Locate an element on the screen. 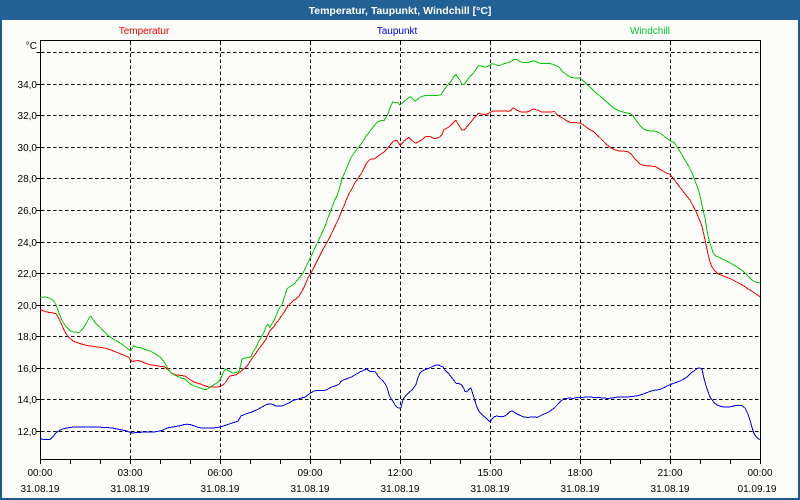  svg-text: 26,0 is located at coordinates (28, 211).